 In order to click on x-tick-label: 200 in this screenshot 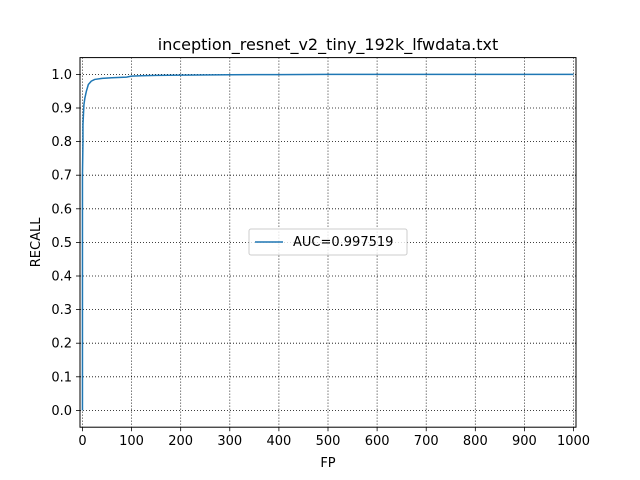, I will do `click(180, 441)`.